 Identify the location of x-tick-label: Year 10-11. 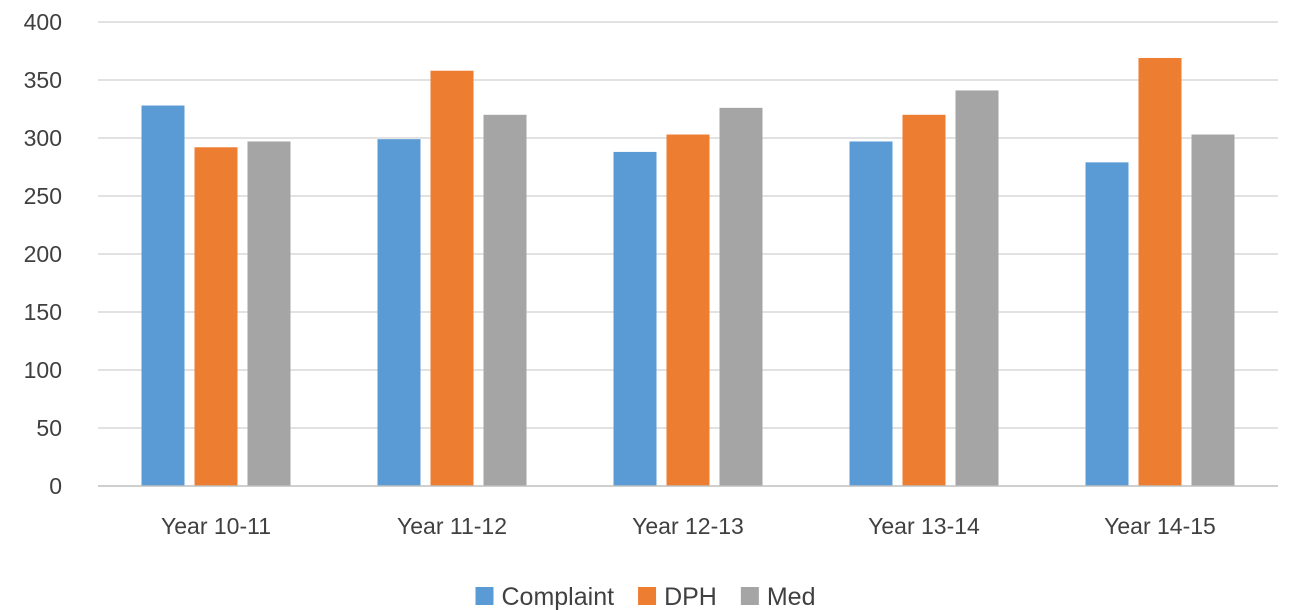
(216, 526).